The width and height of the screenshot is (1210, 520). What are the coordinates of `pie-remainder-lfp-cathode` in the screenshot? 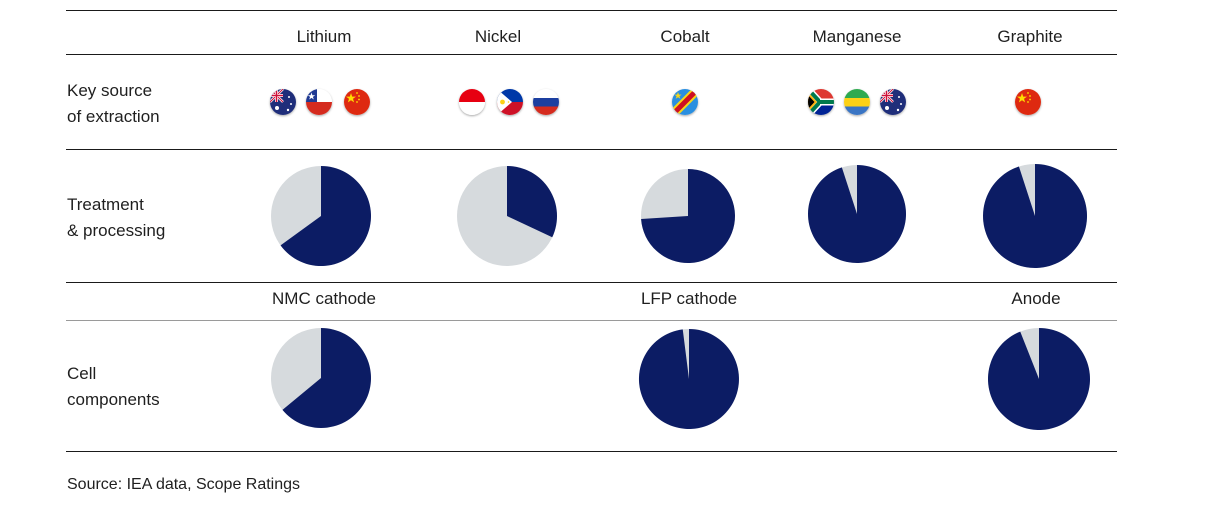 It's located at (689, 379).